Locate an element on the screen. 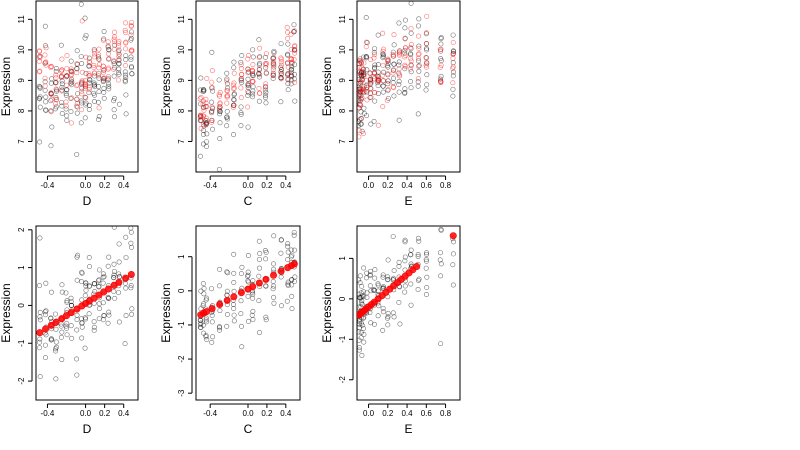 Image resolution: width=800 pixels, height=450 pixels. y-tick-label: -2 is located at coordinates (342, 380).